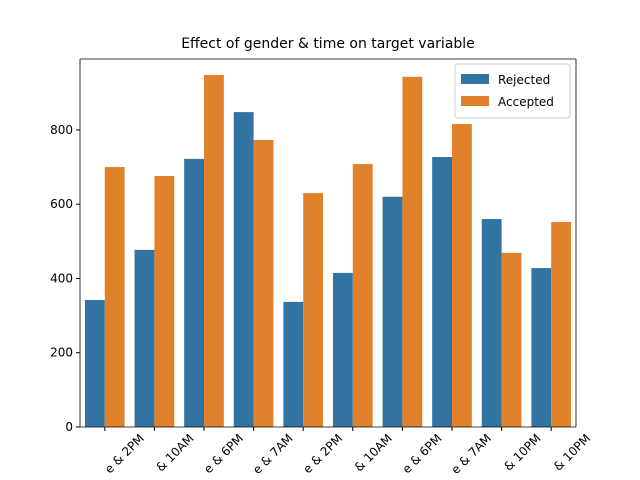 This screenshot has width=640, height=480. What do you see at coordinates (61, 278) in the screenshot?
I see `y-tick-label: 400` at bounding box center [61, 278].